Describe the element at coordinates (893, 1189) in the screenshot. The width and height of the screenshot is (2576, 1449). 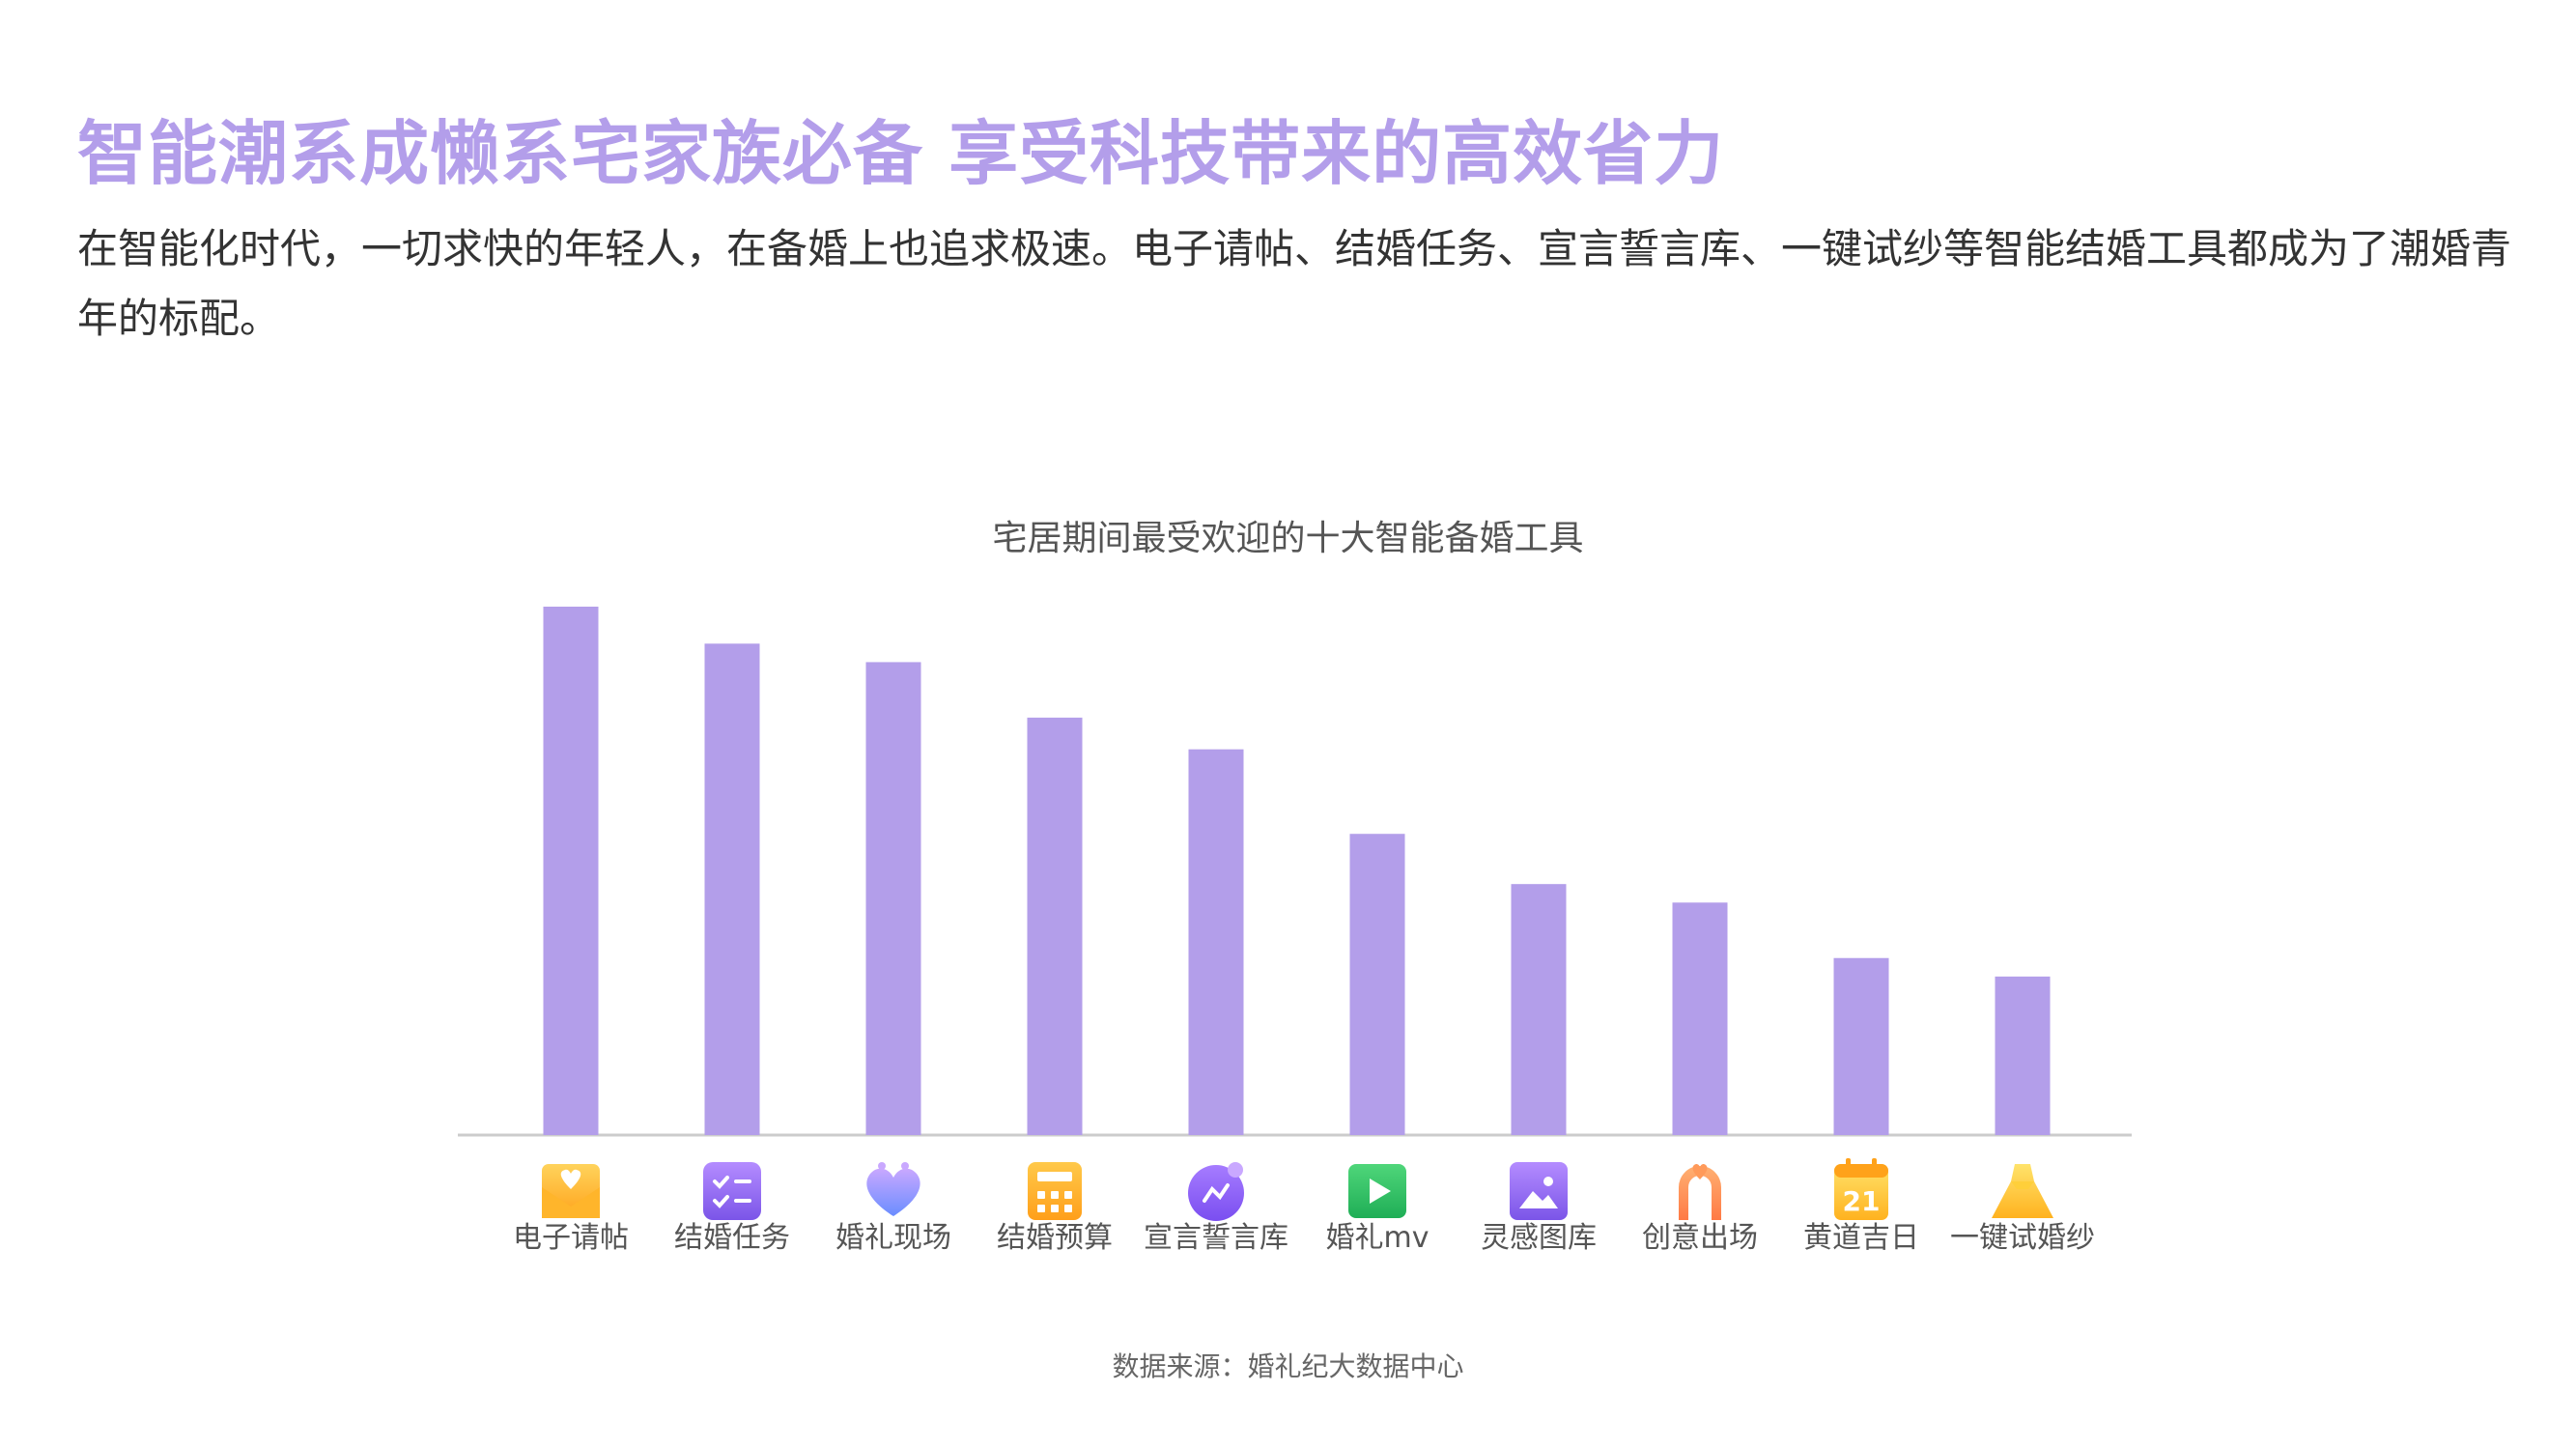
I see `heart-icon` at that location.